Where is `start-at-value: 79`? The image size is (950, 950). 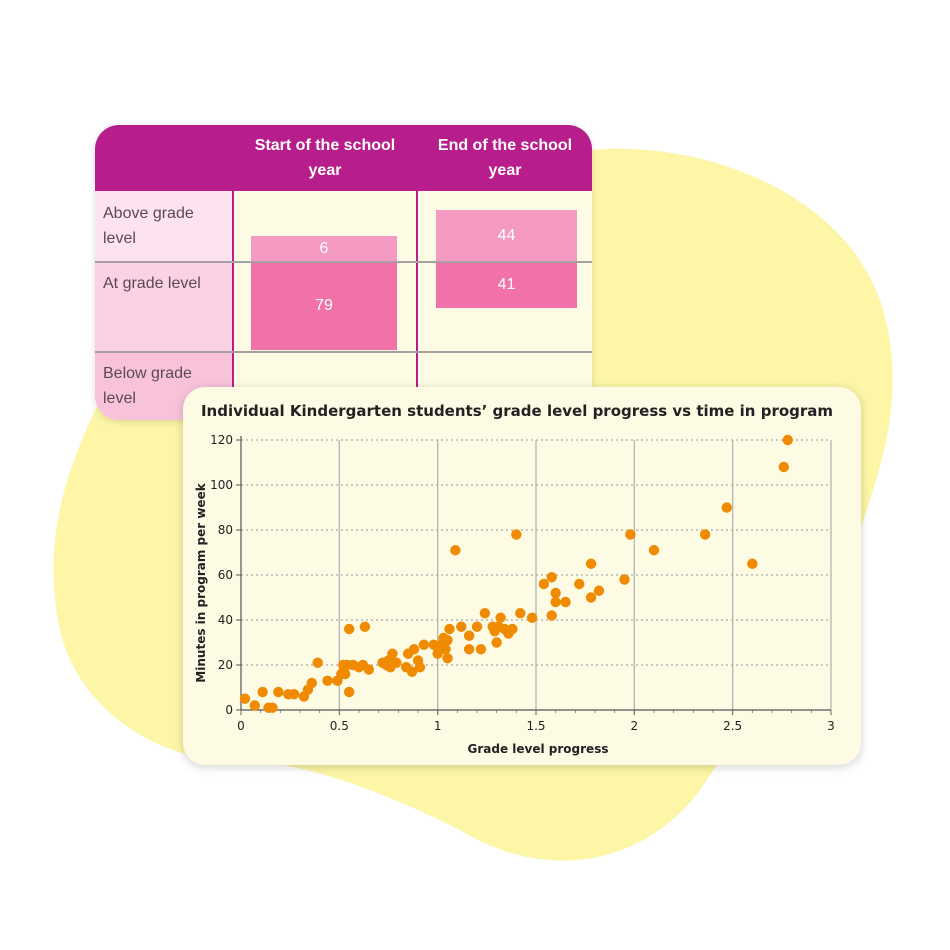
start-at-value: 79 is located at coordinates (324, 305).